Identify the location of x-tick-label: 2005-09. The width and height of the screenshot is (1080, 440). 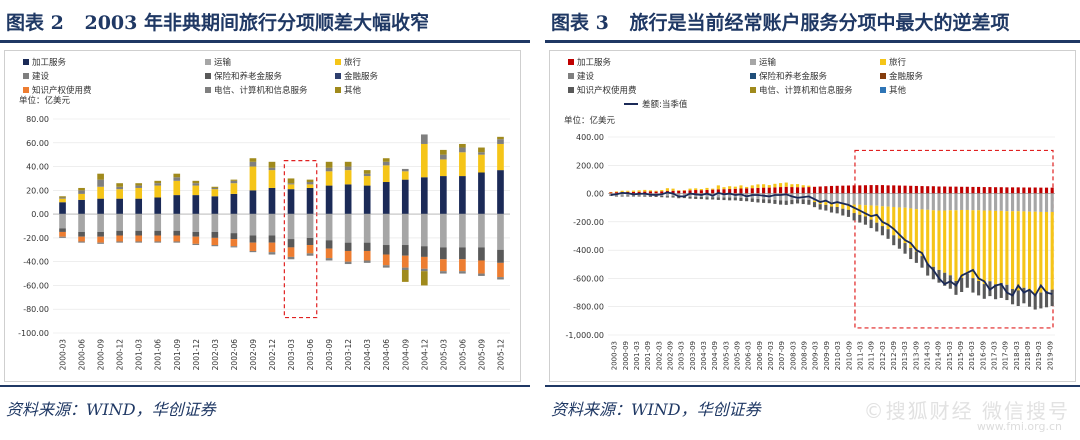
(738, 355).